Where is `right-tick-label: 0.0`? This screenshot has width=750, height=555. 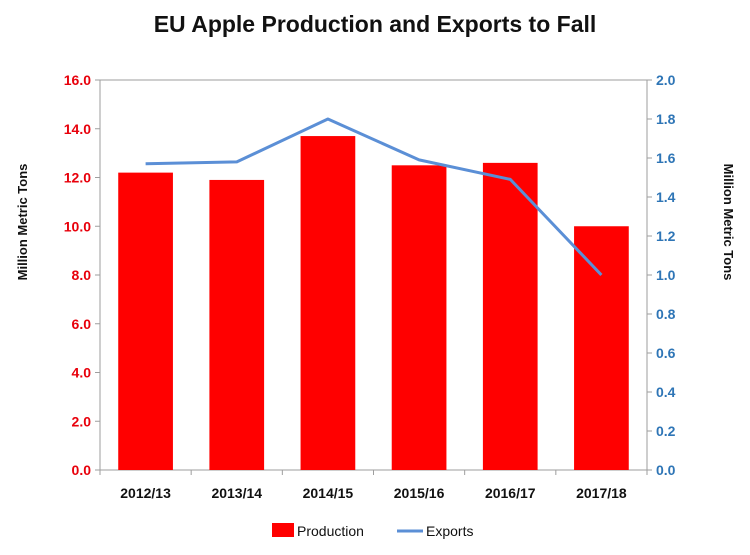 right-tick-label: 0.0 is located at coordinates (666, 470).